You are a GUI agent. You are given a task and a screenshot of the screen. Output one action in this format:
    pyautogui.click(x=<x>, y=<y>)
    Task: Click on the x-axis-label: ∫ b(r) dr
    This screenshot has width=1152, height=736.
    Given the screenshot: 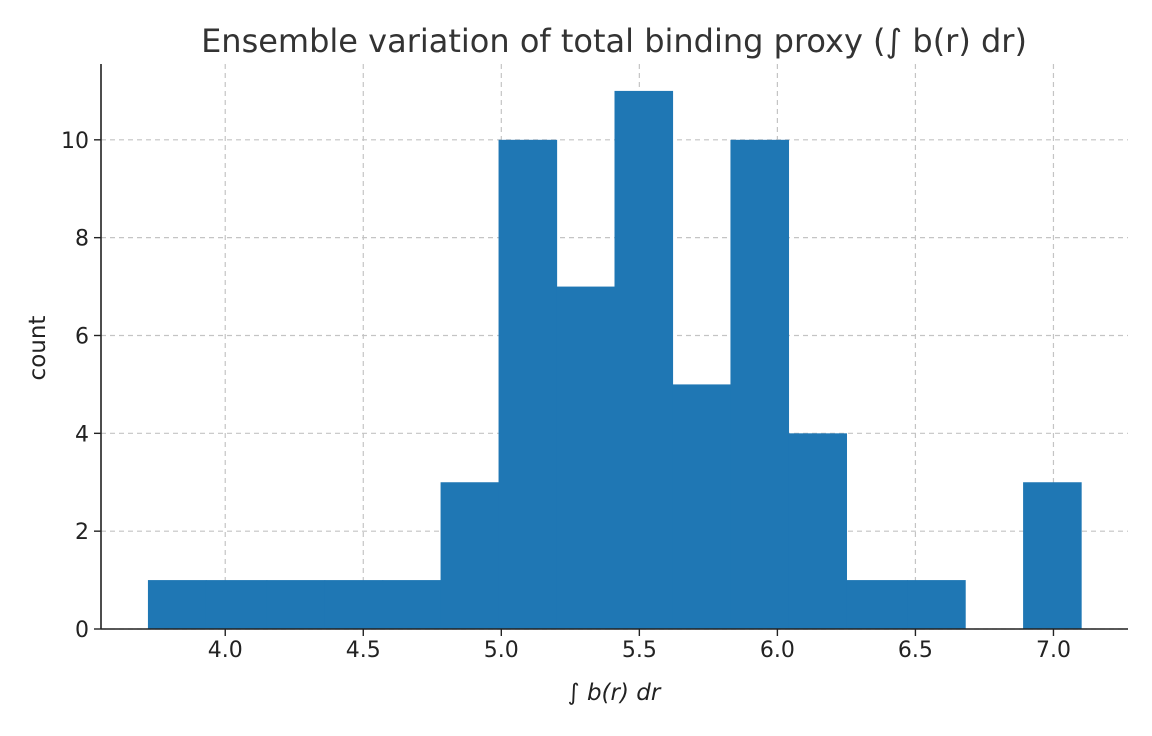 What is the action you would take?
    pyautogui.click(x=615, y=693)
    